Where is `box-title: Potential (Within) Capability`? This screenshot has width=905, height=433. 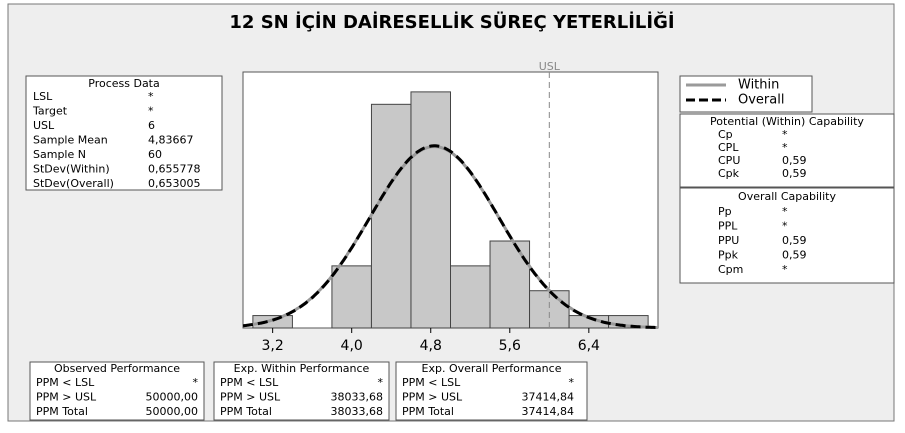 box-title: Potential (Within) Capability is located at coordinates (787, 121).